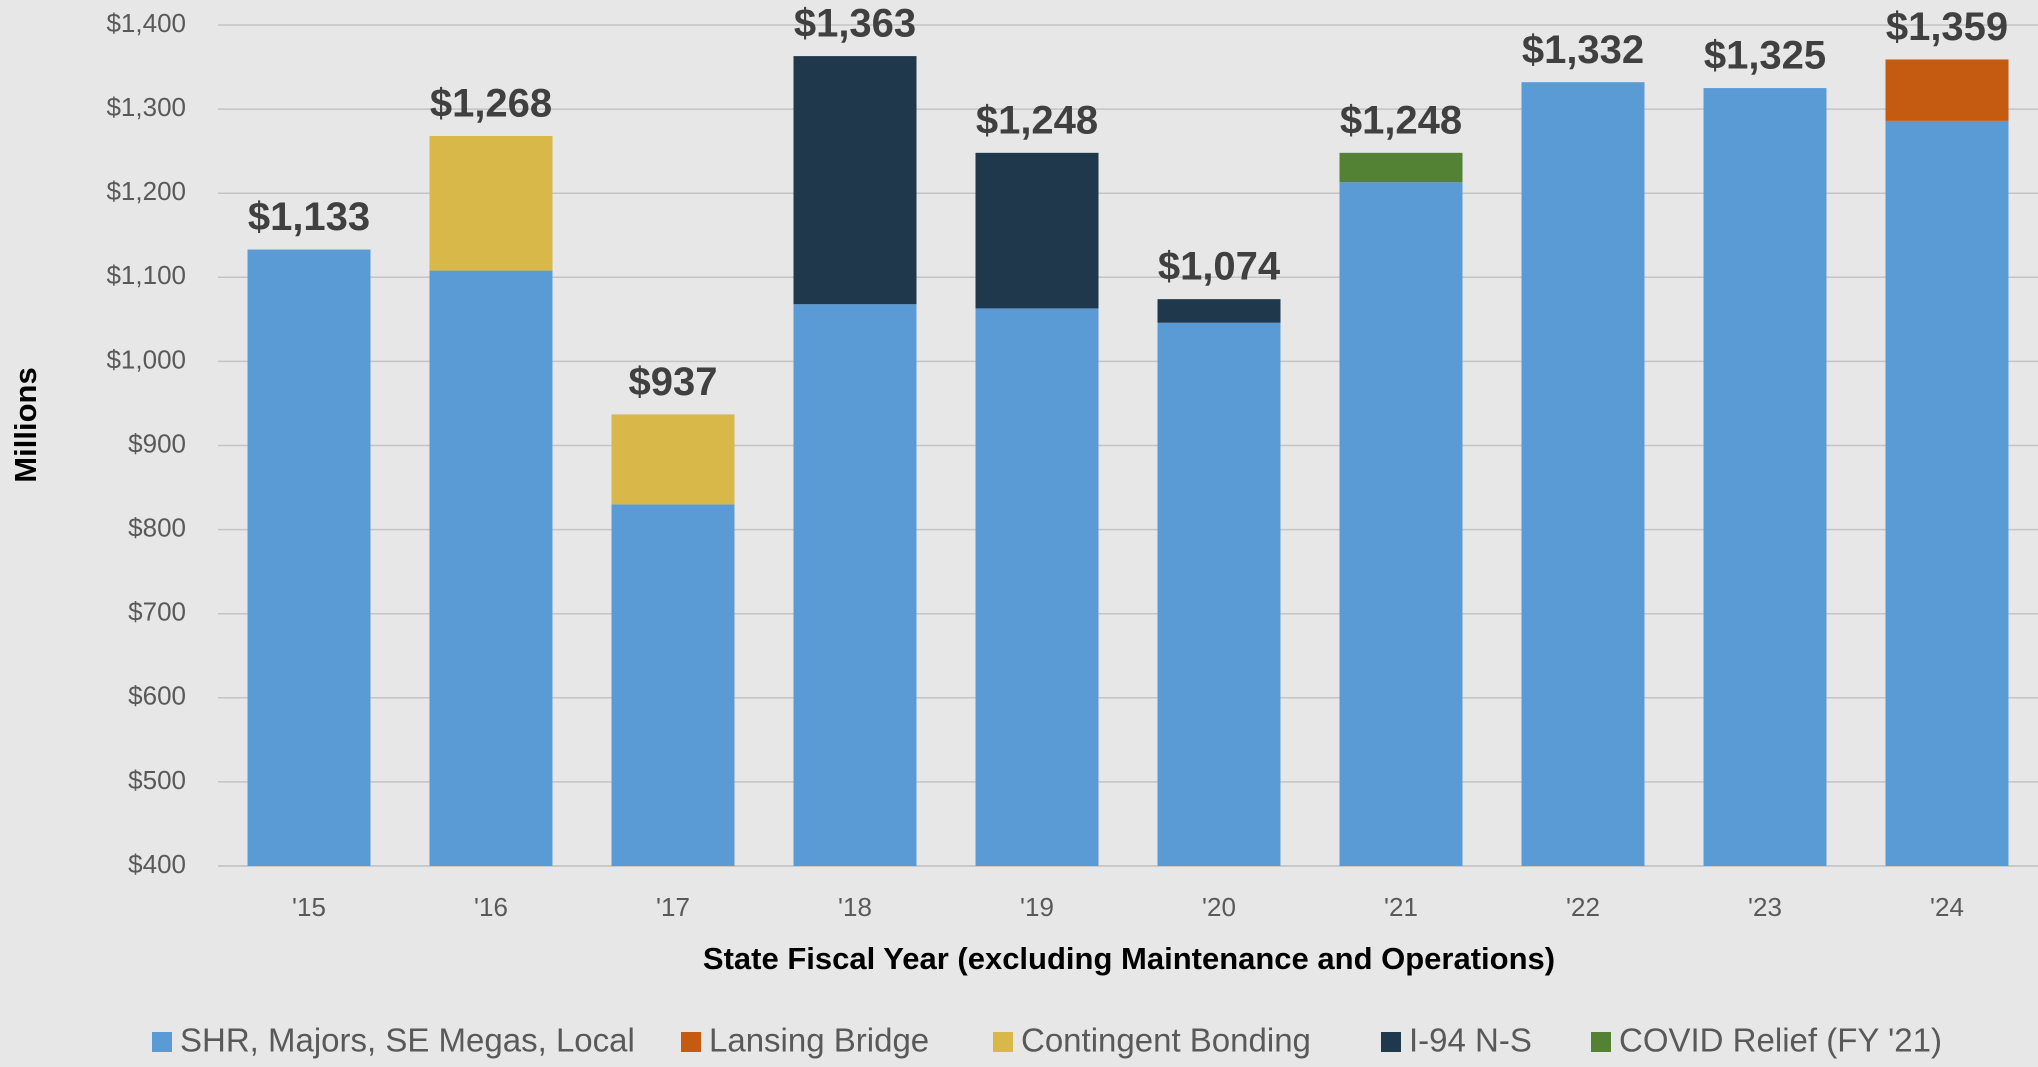 The height and width of the screenshot is (1067, 2038). What do you see at coordinates (146, 23) in the screenshot?
I see `y-tick-label: $1,400` at bounding box center [146, 23].